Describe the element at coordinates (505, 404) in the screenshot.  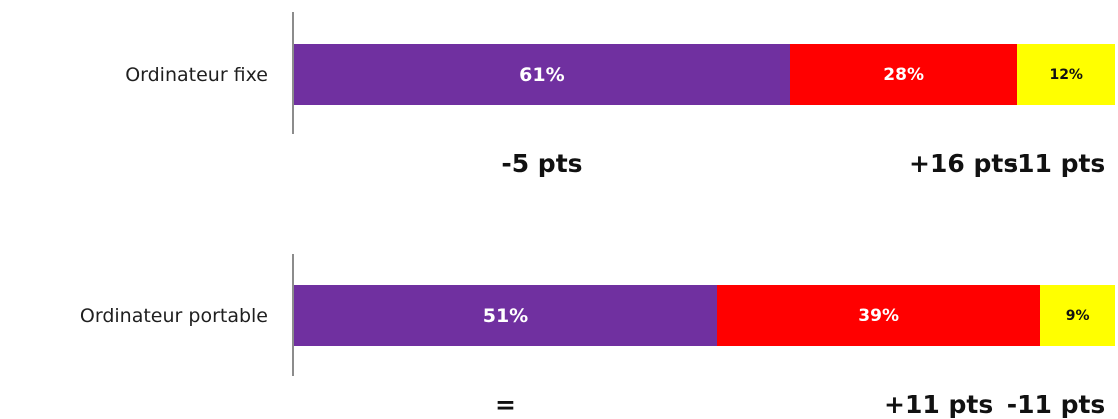
I see `change-annotation: =` at that location.